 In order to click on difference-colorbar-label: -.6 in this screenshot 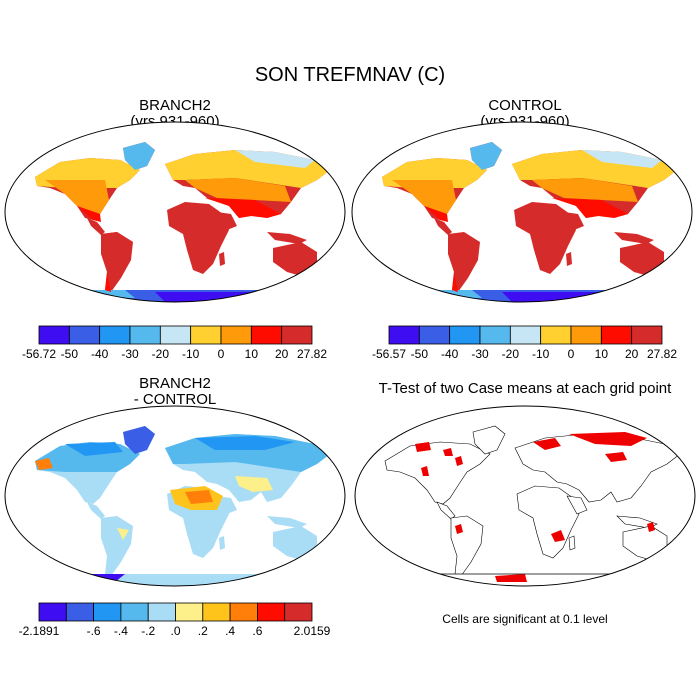, I will do `click(94, 631)`.